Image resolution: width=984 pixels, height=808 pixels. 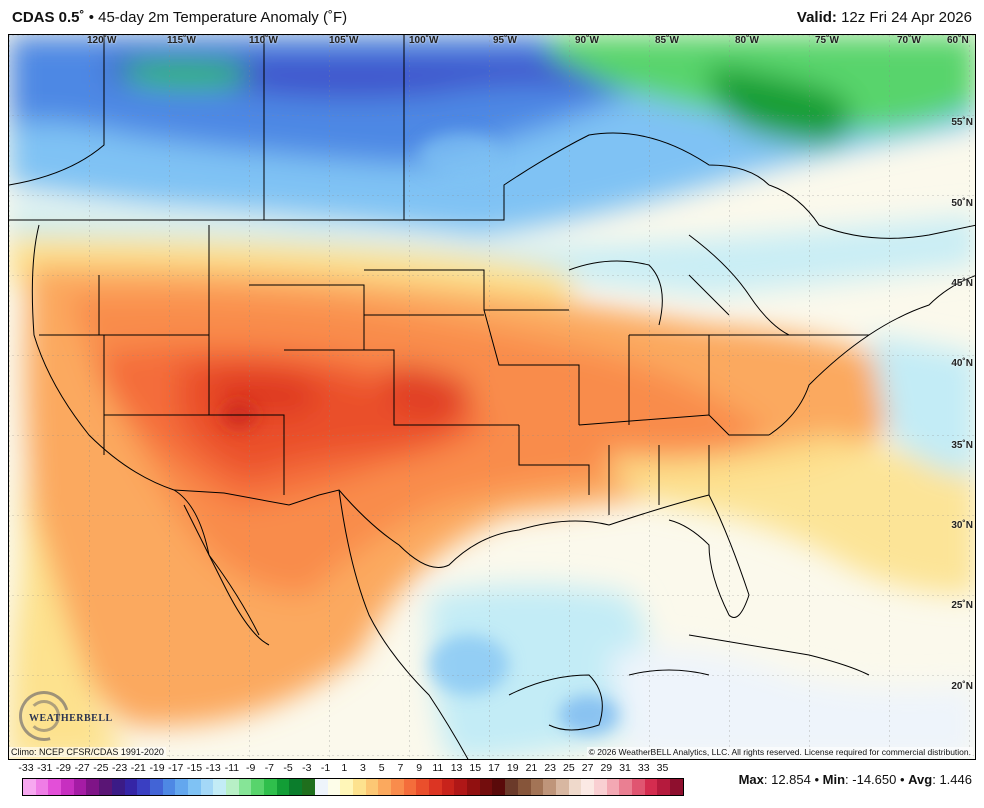 What do you see at coordinates (606, 768) in the screenshot?
I see `colorbar-label: 29` at bounding box center [606, 768].